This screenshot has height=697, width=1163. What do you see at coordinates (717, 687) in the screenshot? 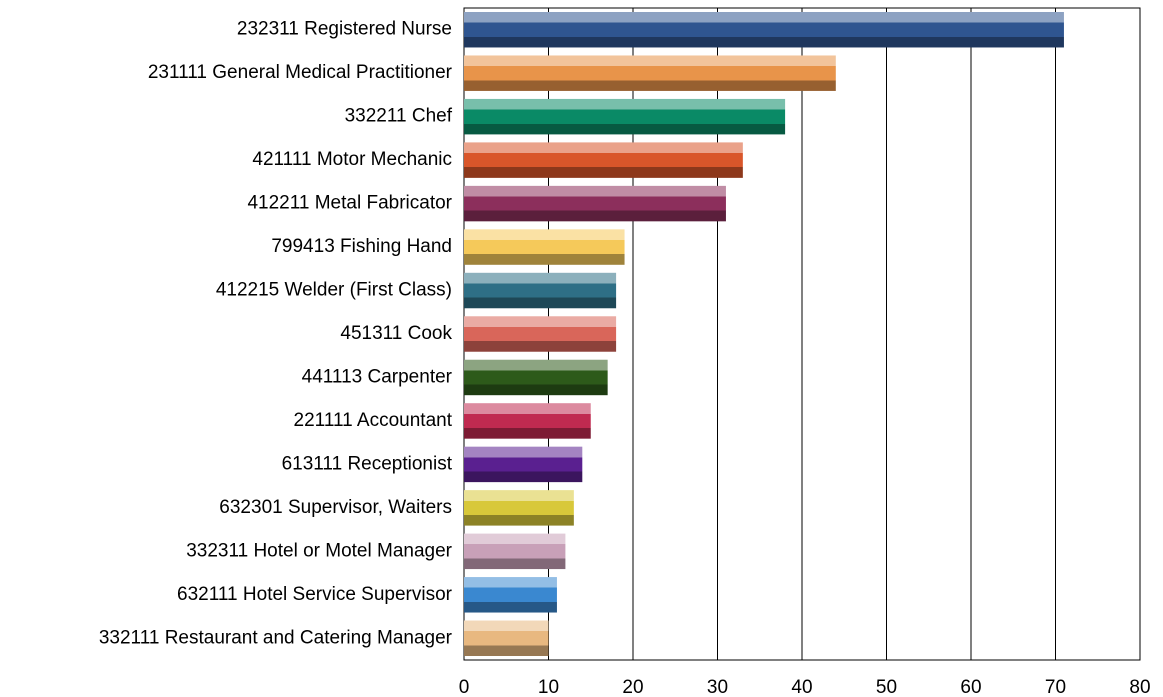
I see `x-tick-label: 30` at bounding box center [717, 687].